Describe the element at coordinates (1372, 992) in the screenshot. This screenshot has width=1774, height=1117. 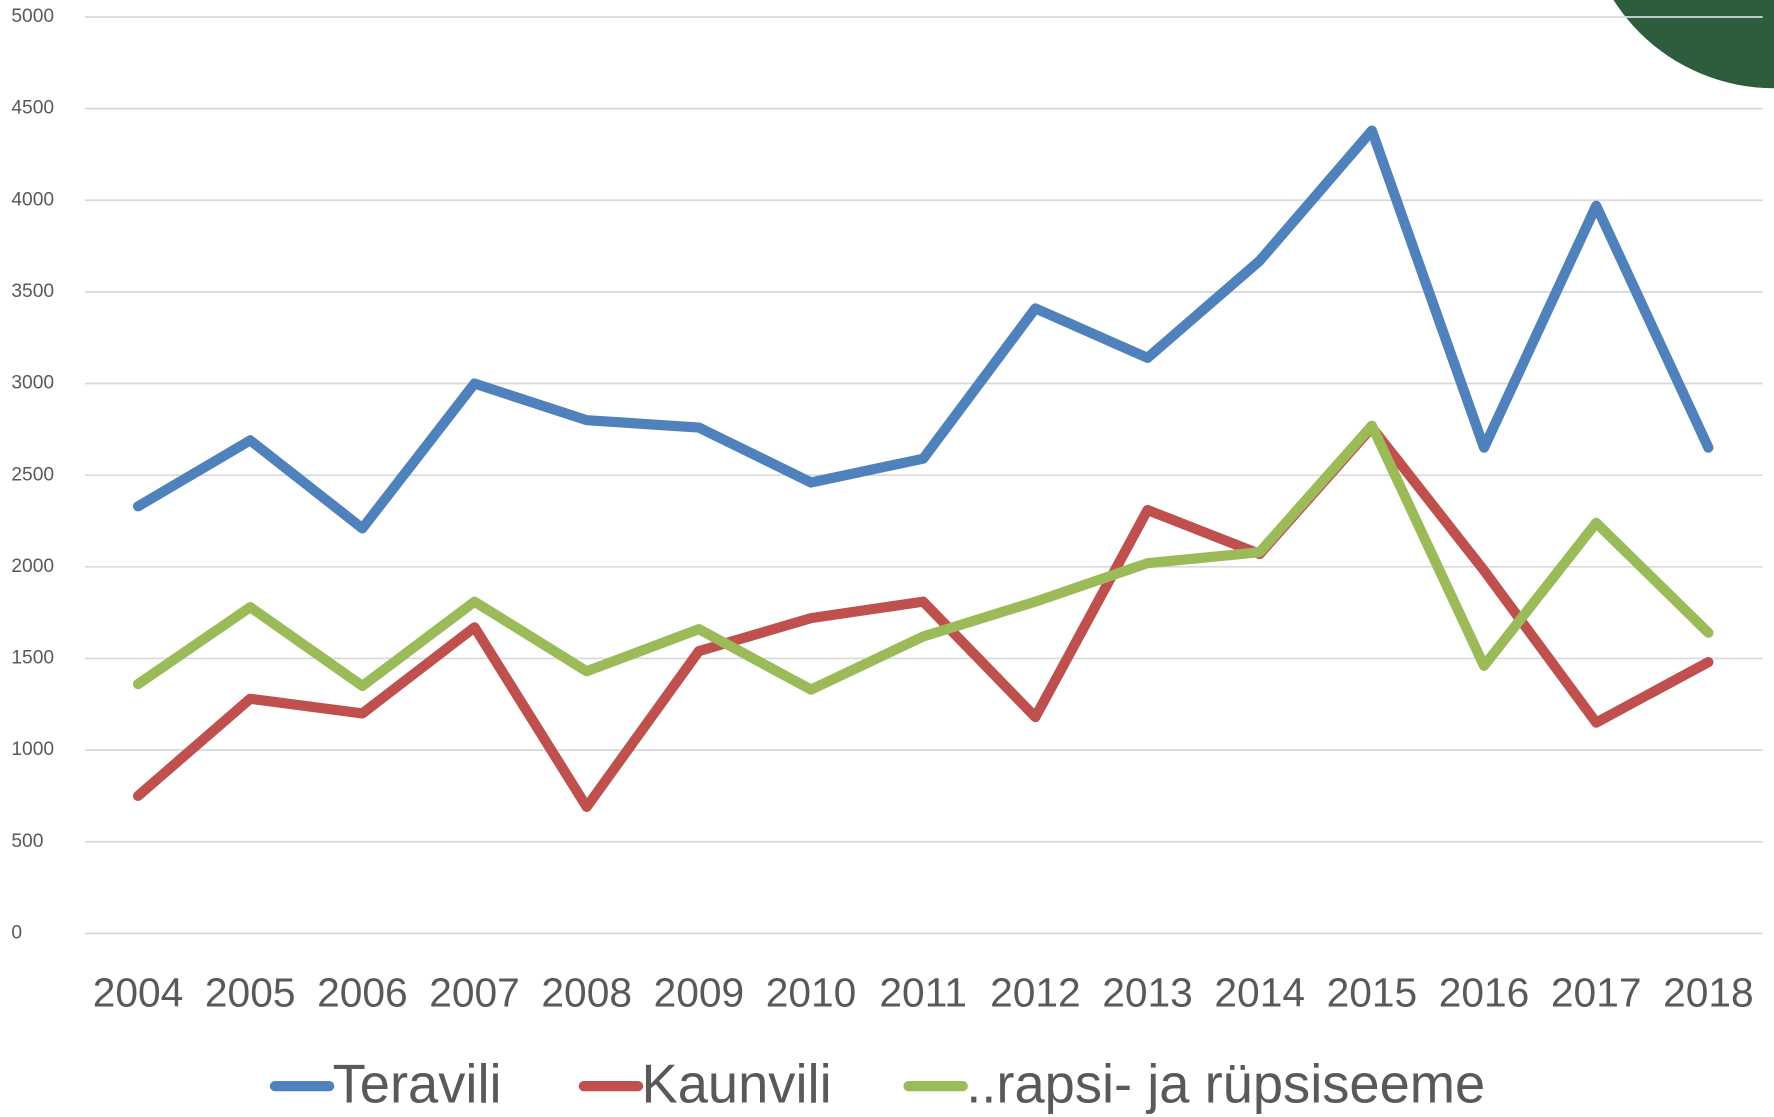
I see `x-tick-label: 2015` at that location.